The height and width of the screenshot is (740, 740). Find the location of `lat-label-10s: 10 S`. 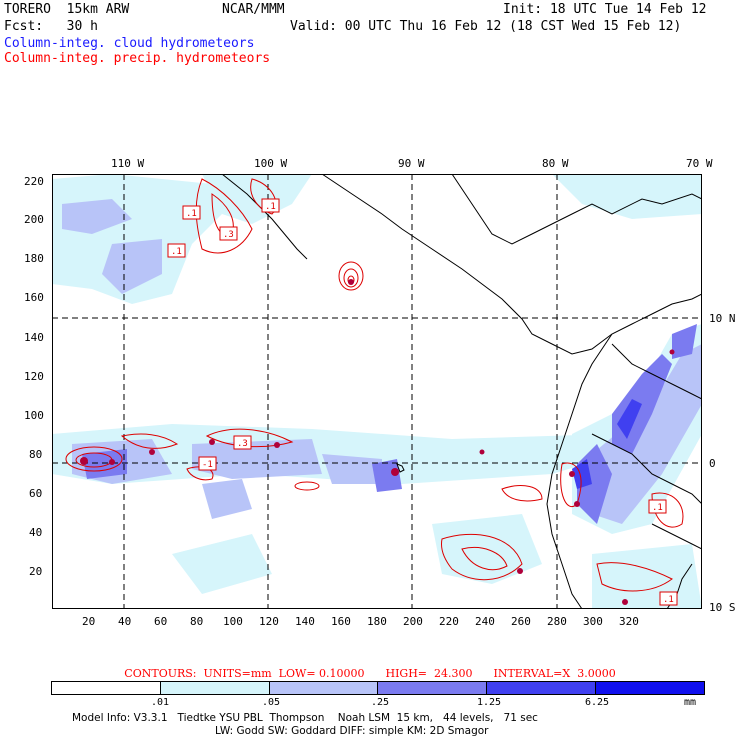

lat-label-10s: 10 S is located at coordinates (722, 607).